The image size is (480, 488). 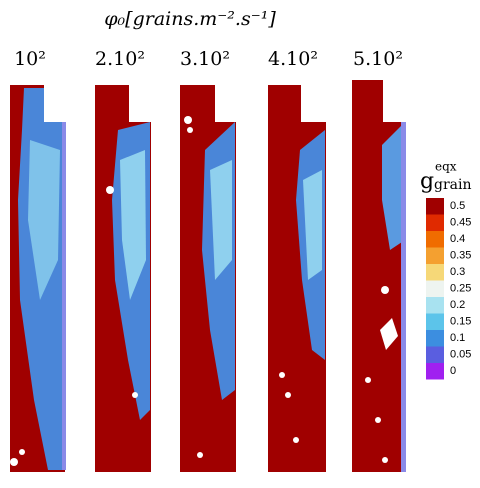 I want to click on panel-label: 4.10², so click(x=293, y=59).